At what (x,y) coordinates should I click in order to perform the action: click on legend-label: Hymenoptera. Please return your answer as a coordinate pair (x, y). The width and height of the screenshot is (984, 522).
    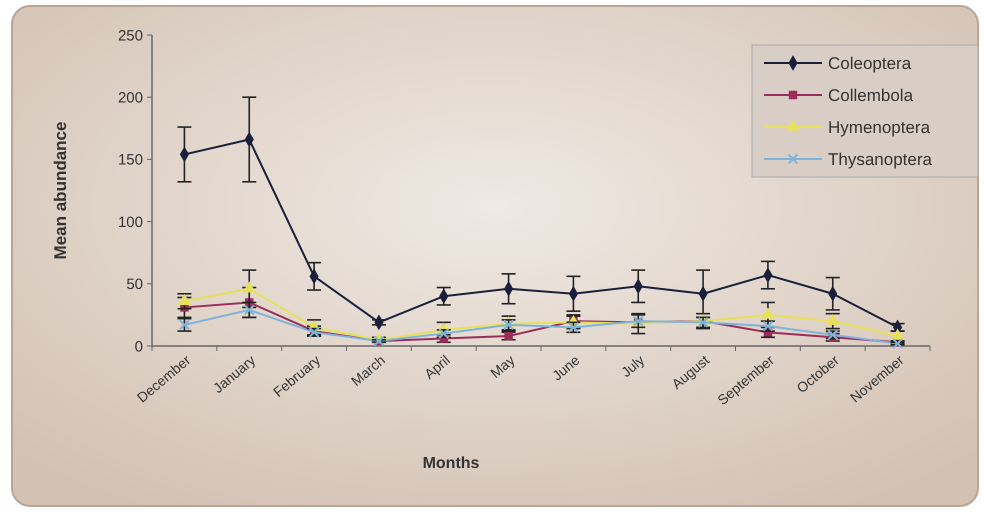
    Looking at the image, I should click on (879, 127).